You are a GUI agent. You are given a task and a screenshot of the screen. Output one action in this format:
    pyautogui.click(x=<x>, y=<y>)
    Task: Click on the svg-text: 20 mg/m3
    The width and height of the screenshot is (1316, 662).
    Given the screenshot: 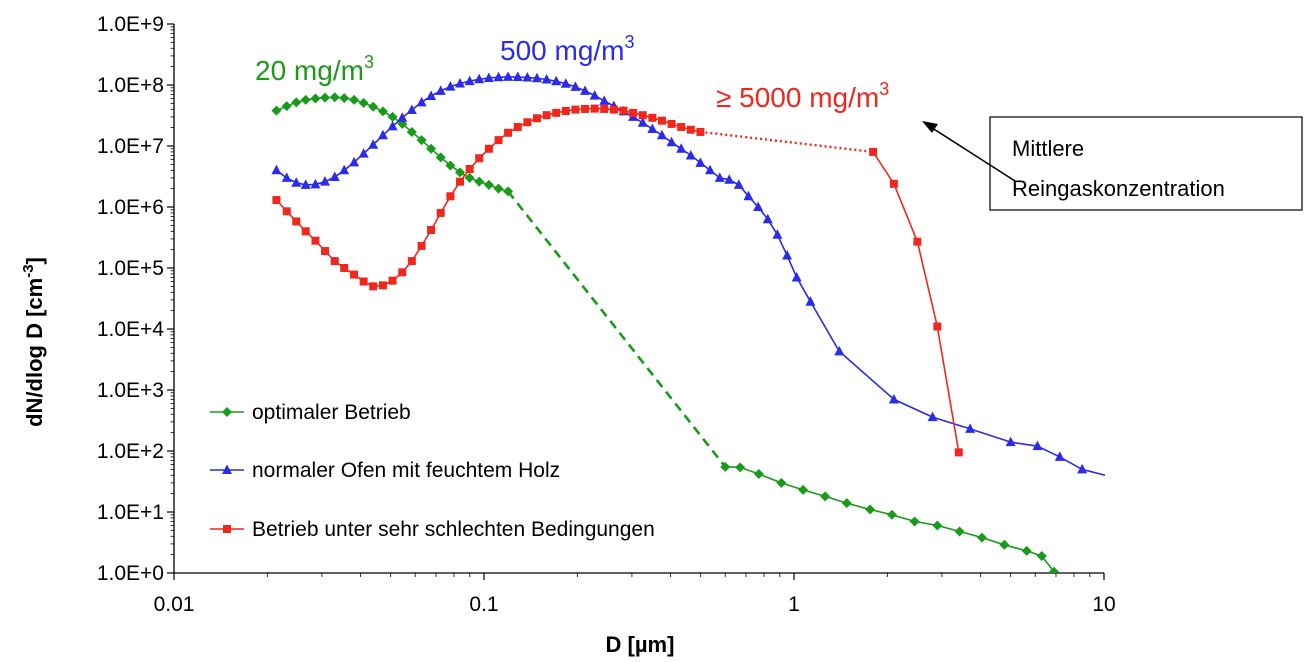 What is the action you would take?
    pyautogui.click(x=314, y=69)
    